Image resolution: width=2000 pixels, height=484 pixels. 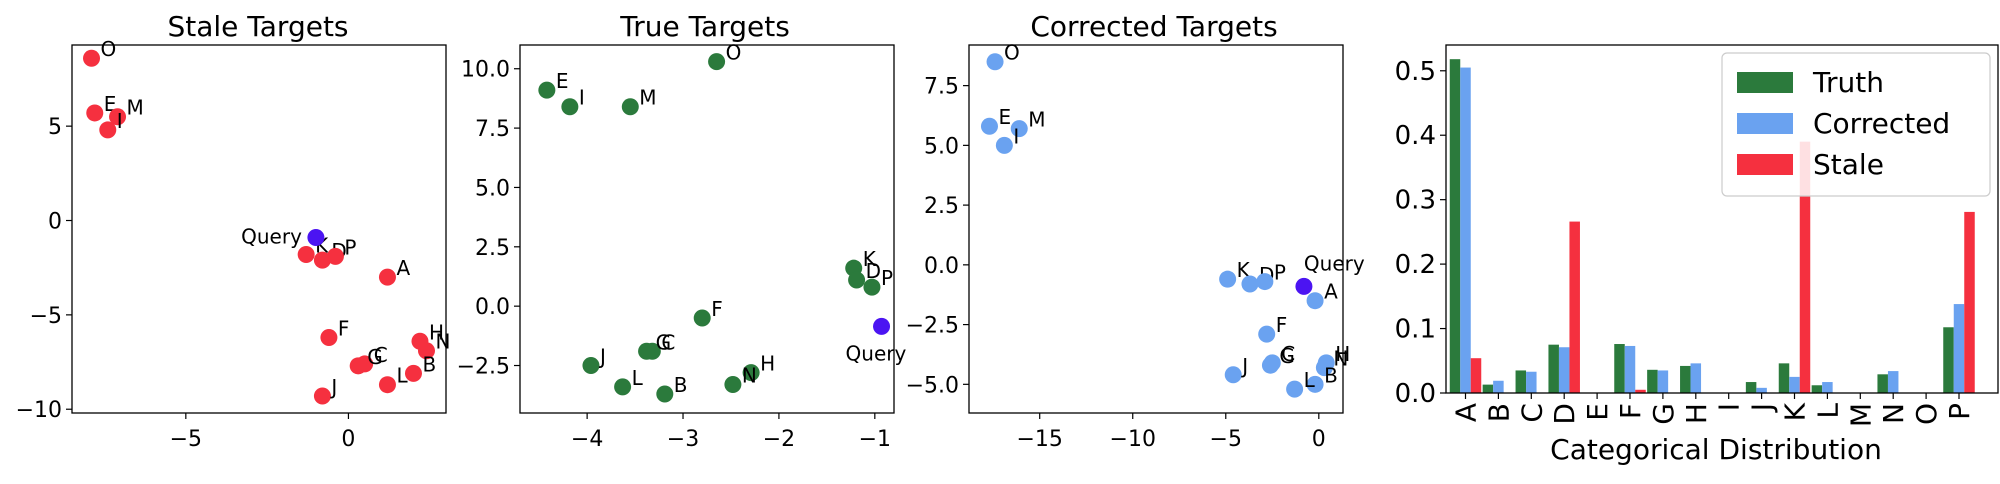 What do you see at coordinates (1860, 415) in the screenshot?
I see `distribution-x-tick-label-m: M` at bounding box center [1860, 415].